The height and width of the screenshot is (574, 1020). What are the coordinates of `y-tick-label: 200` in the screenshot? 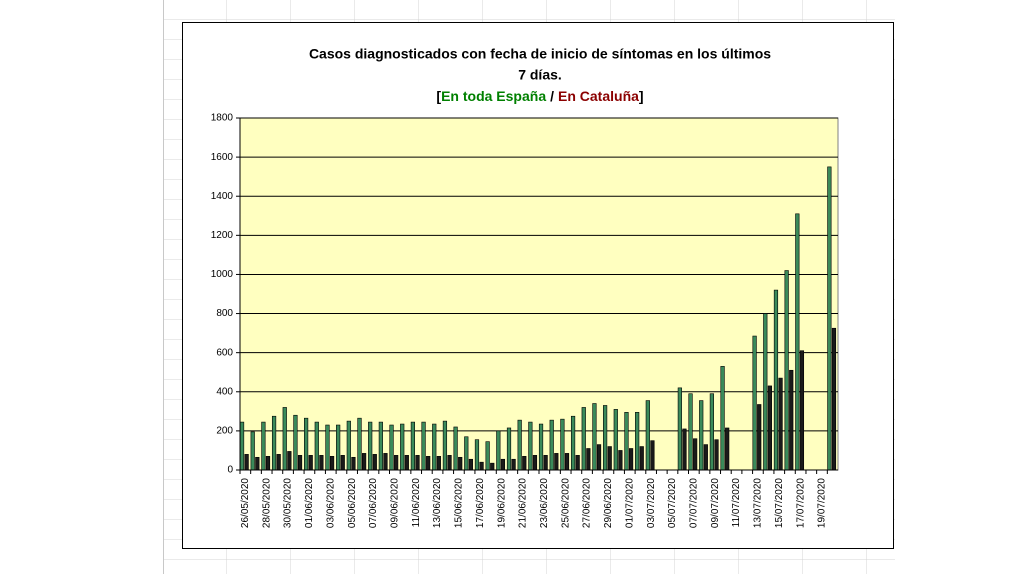 It's located at (224, 431).